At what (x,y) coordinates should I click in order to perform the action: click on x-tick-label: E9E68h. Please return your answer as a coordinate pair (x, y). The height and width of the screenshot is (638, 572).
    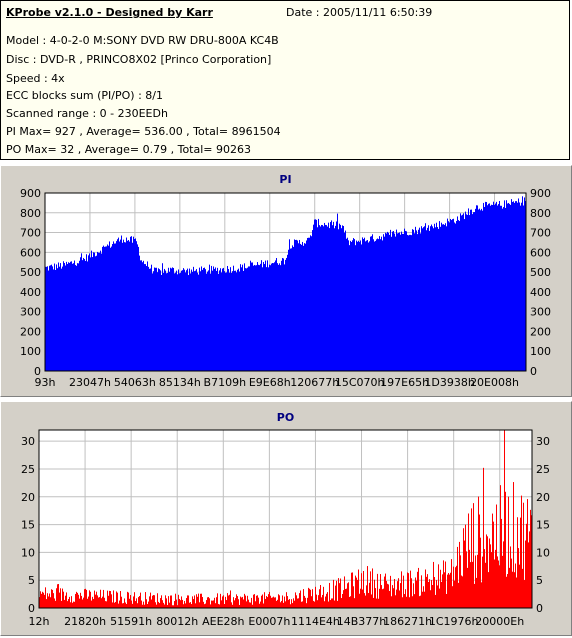
    Looking at the image, I should click on (270, 382).